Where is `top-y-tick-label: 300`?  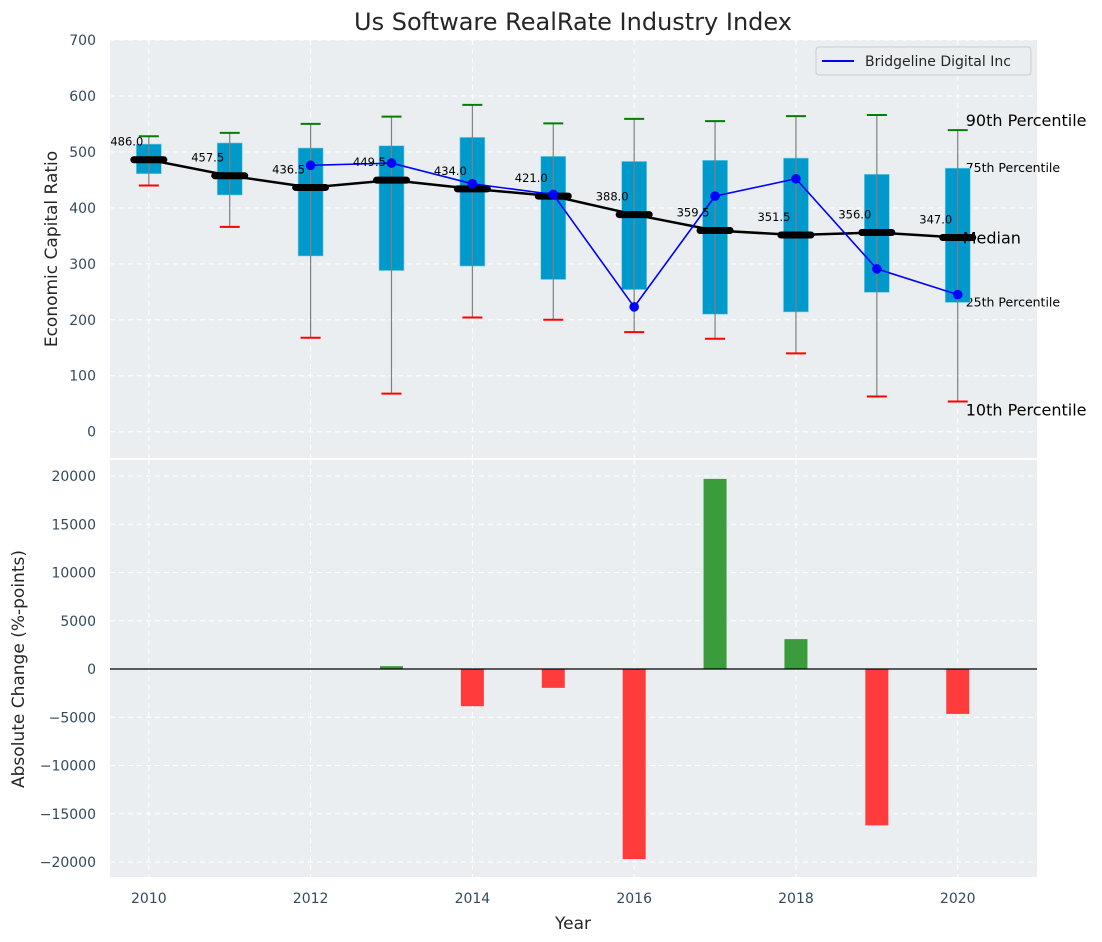 top-y-tick-label: 300 is located at coordinates (82, 265).